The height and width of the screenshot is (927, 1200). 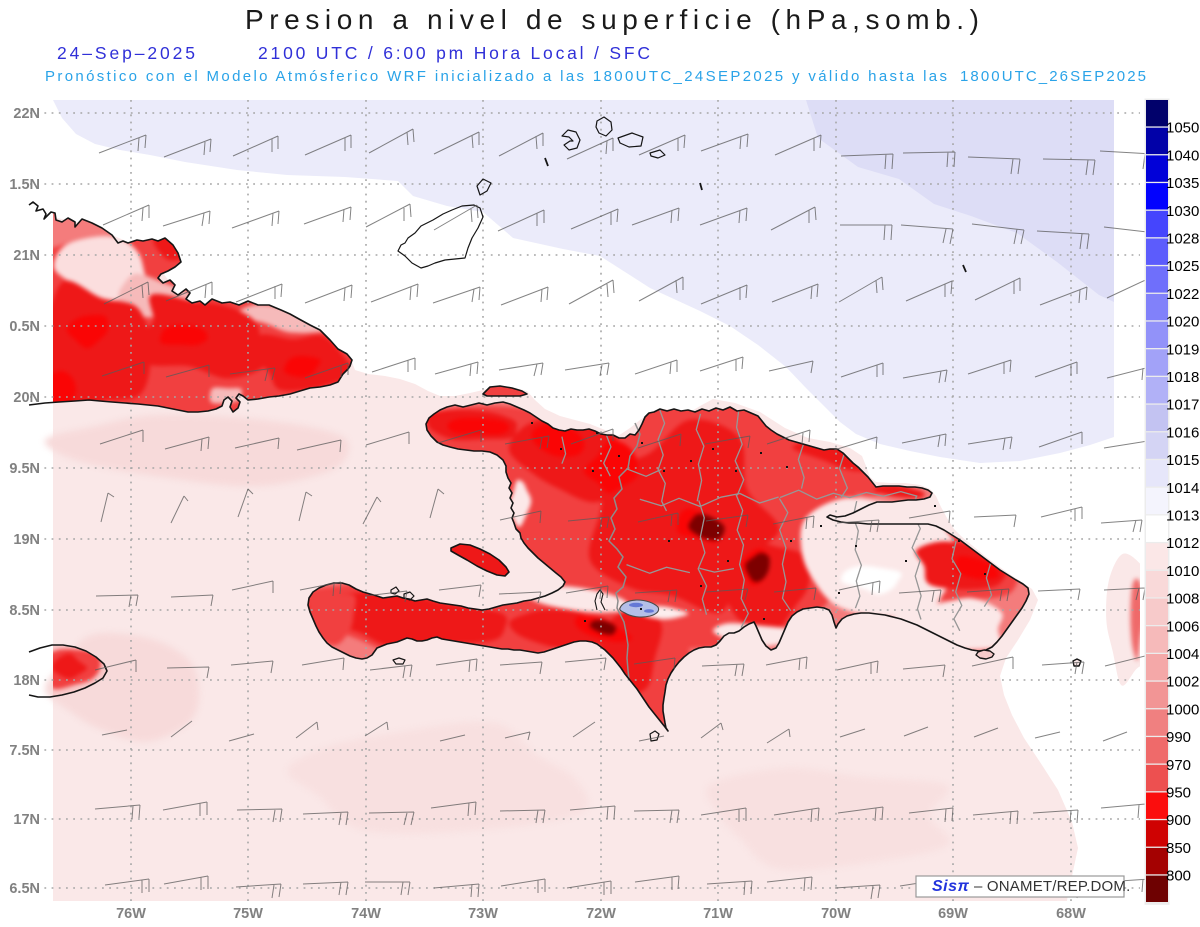 I want to click on svg-text: 7.5N, so click(x=24, y=751).